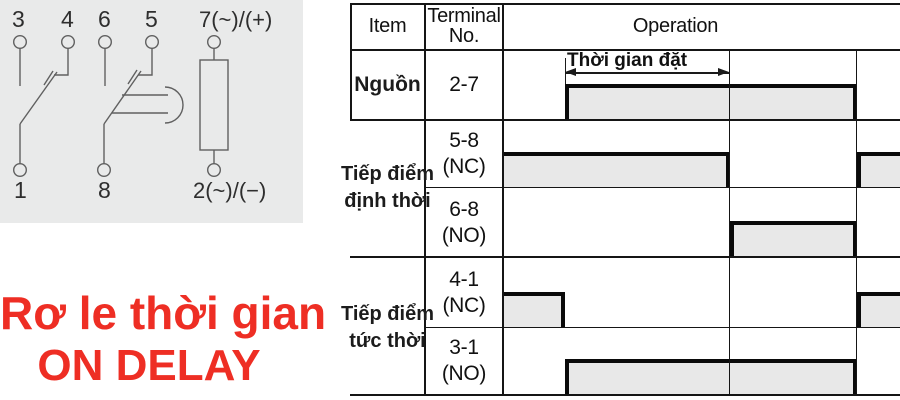 The height and width of the screenshot is (400, 900). What do you see at coordinates (20, 190) in the screenshot?
I see `terminal-label-1: 1` at bounding box center [20, 190].